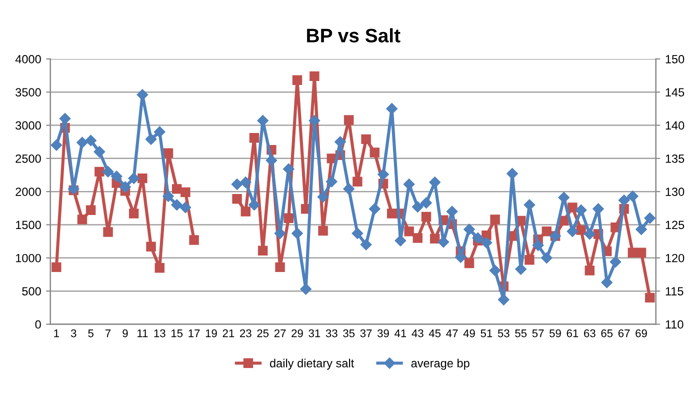 The width and height of the screenshot is (700, 393). I want to click on x-tick-label: 51, so click(486, 333).